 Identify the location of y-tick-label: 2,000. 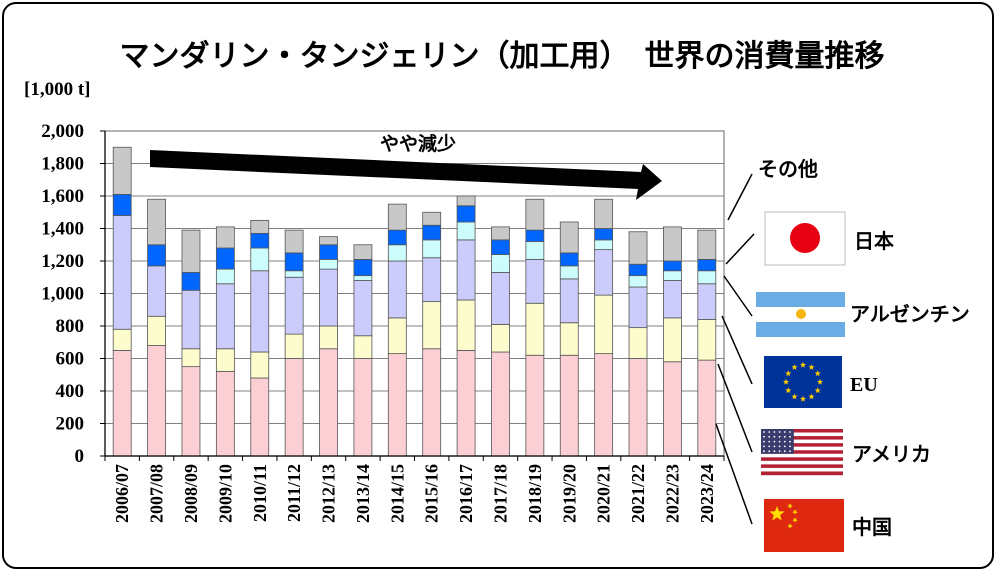
(62, 131).